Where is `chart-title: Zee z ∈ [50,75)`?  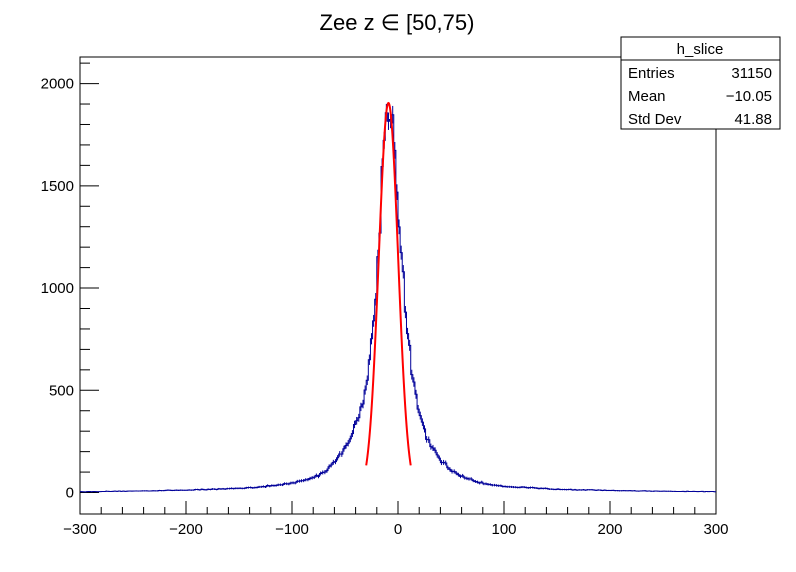
chart-title: Zee z ∈ [50,75) is located at coordinates (397, 22).